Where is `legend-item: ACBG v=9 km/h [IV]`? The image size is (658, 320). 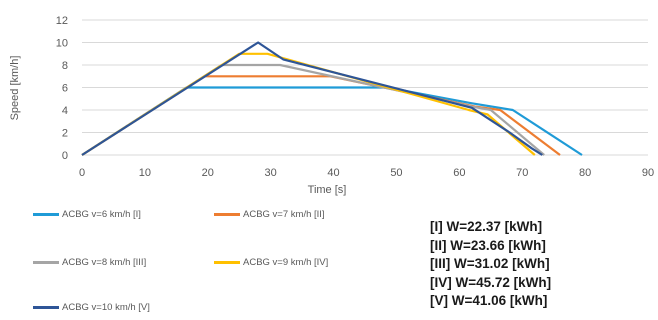
legend-item: ACBG v=9 km/h [IV] is located at coordinates (271, 262).